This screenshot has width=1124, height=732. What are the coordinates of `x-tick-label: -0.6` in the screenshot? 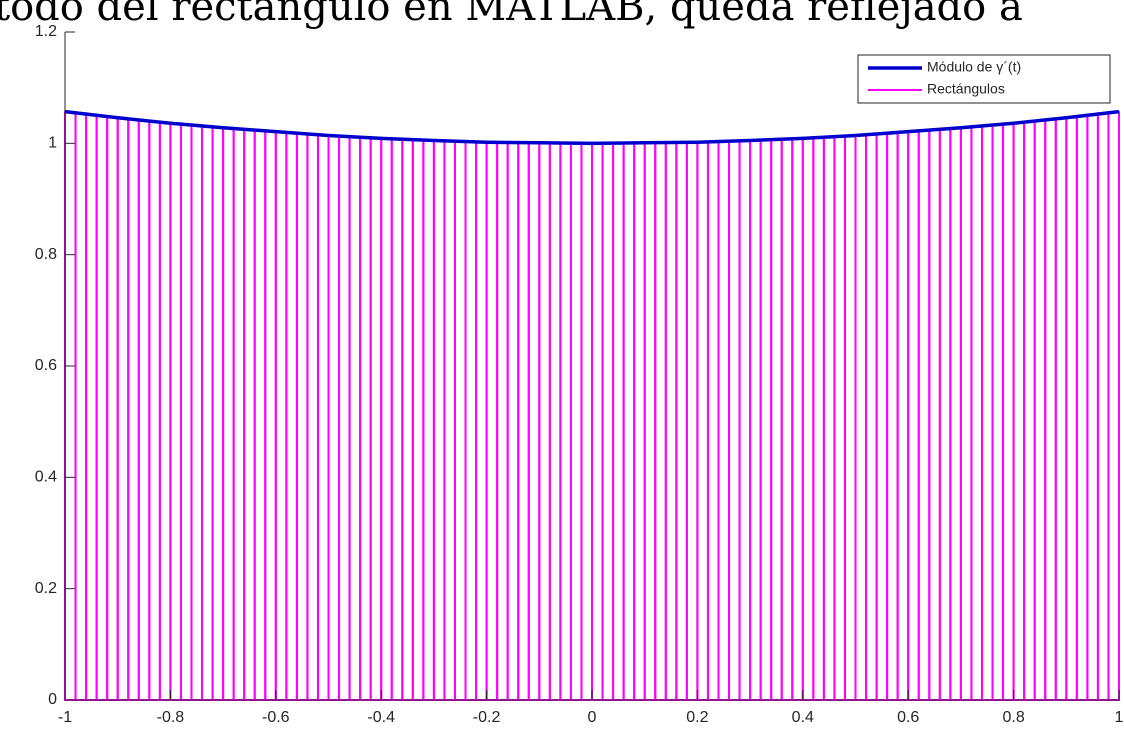 It's located at (276, 717).